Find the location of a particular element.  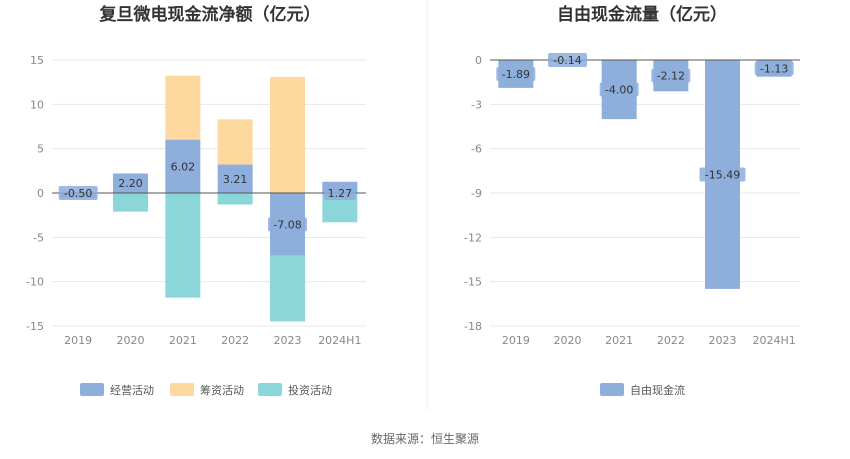

left-chart-title: 复旦微电现金流净额（亿元） is located at coordinates (210, 14).